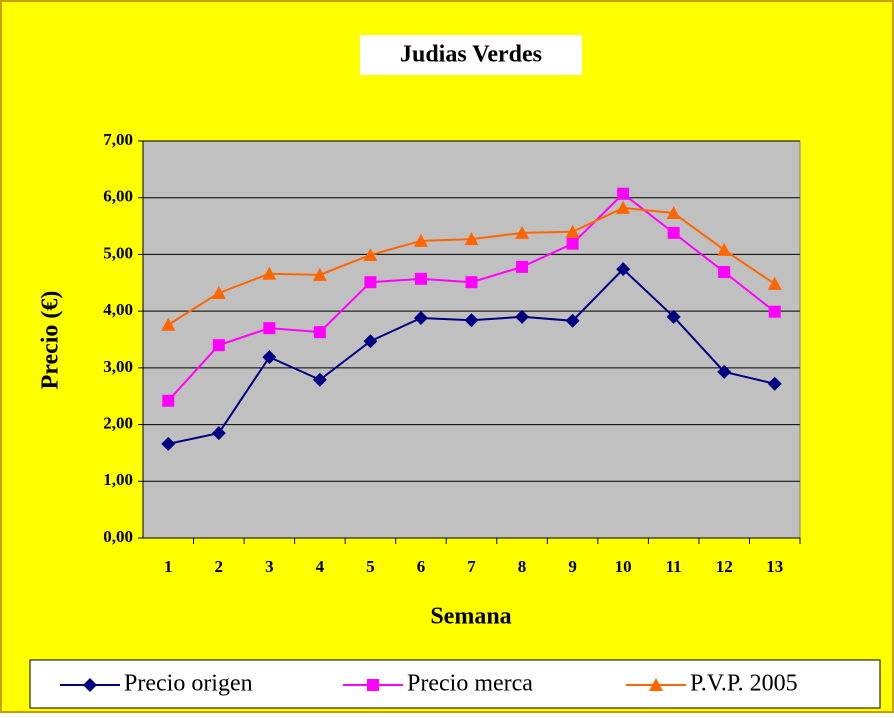 This screenshot has height=718, width=894. What do you see at coordinates (471, 566) in the screenshot?
I see `x-tick-label: 7` at bounding box center [471, 566].